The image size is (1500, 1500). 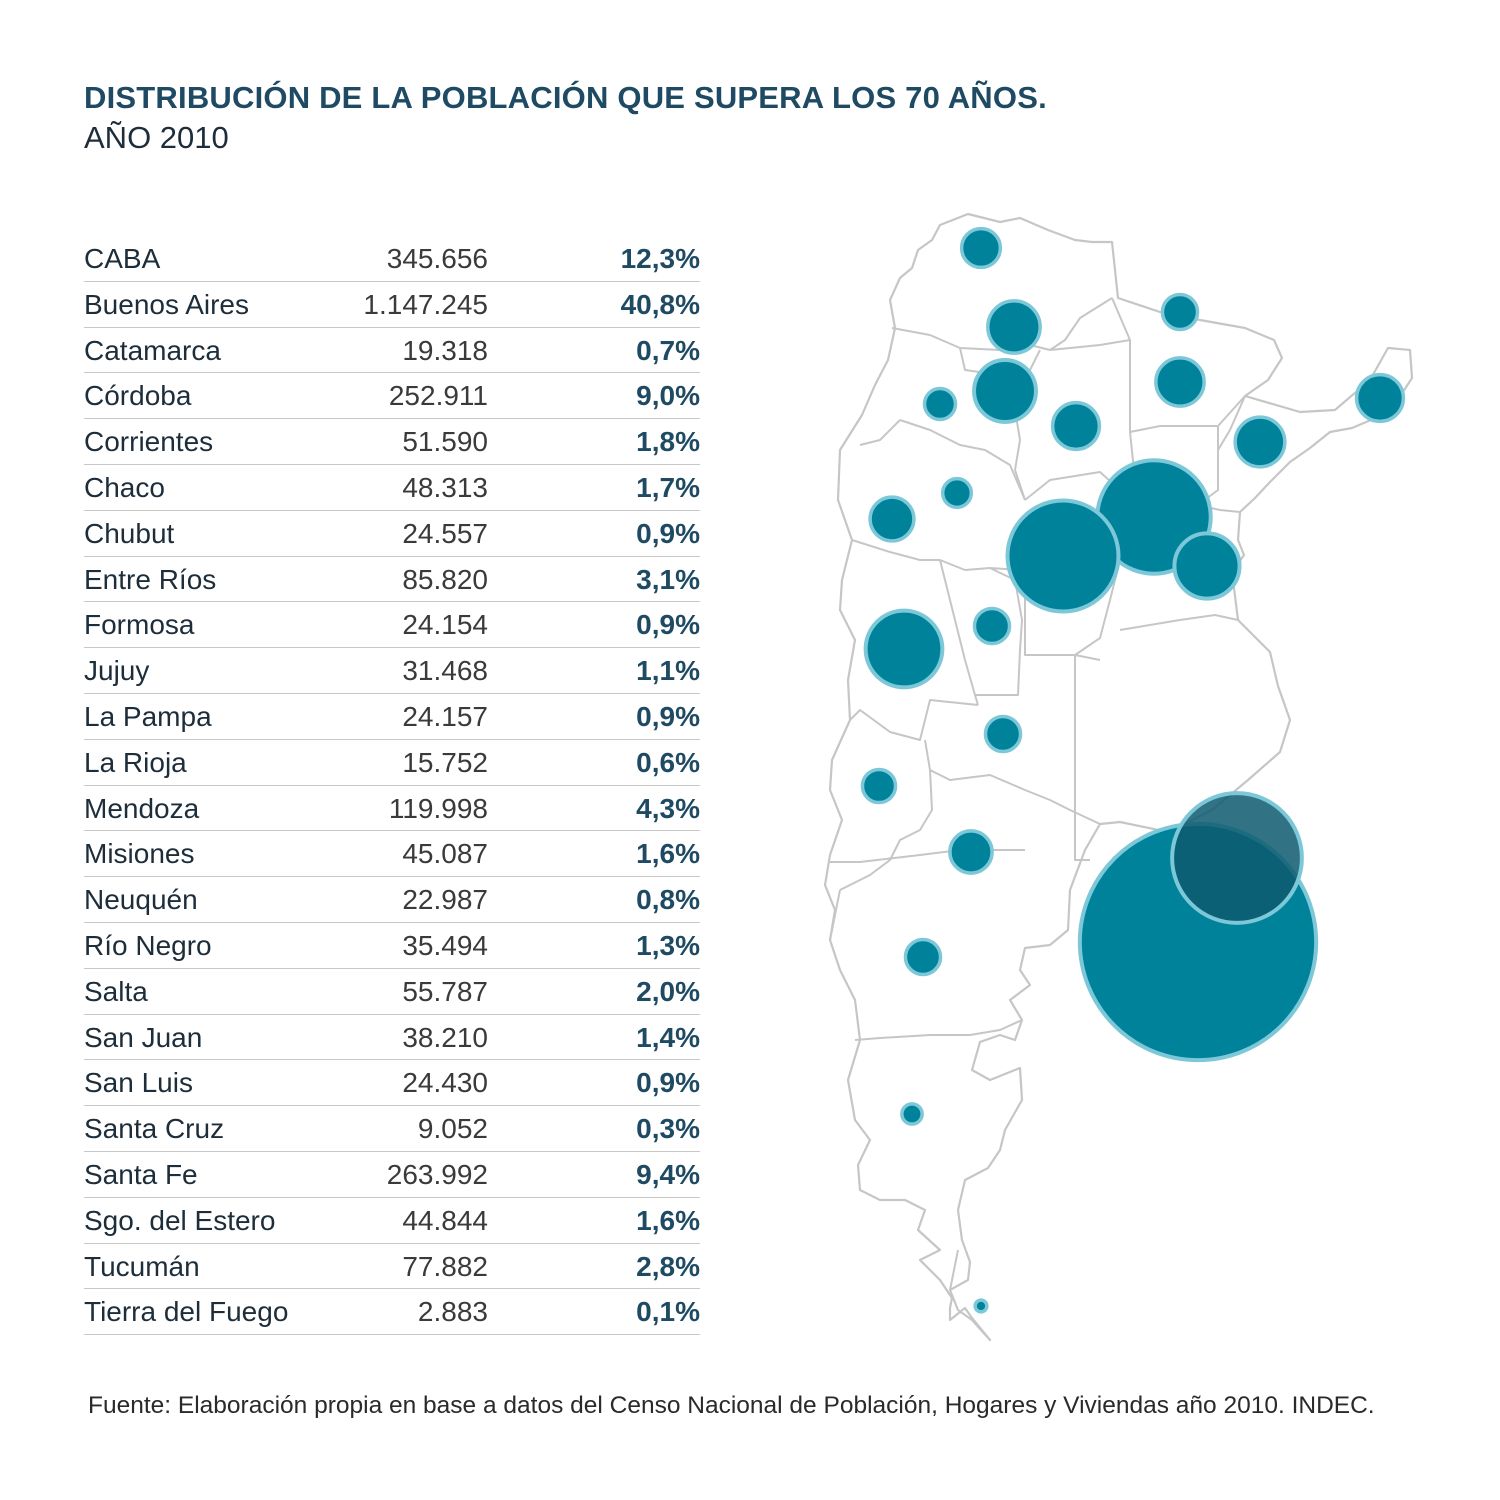 What do you see at coordinates (668, 762) in the screenshot?
I see `population-percent: 0,6%` at bounding box center [668, 762].